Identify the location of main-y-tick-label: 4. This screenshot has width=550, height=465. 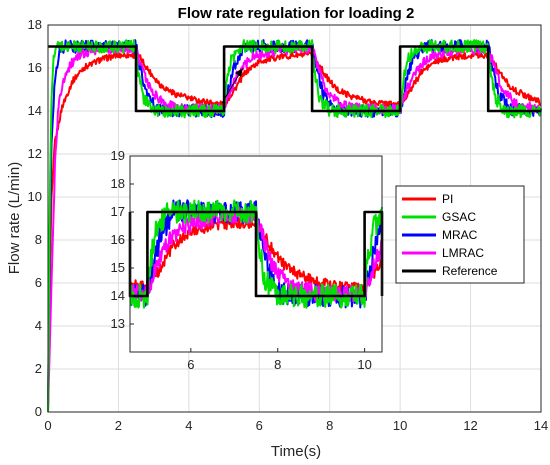
(38, 325).